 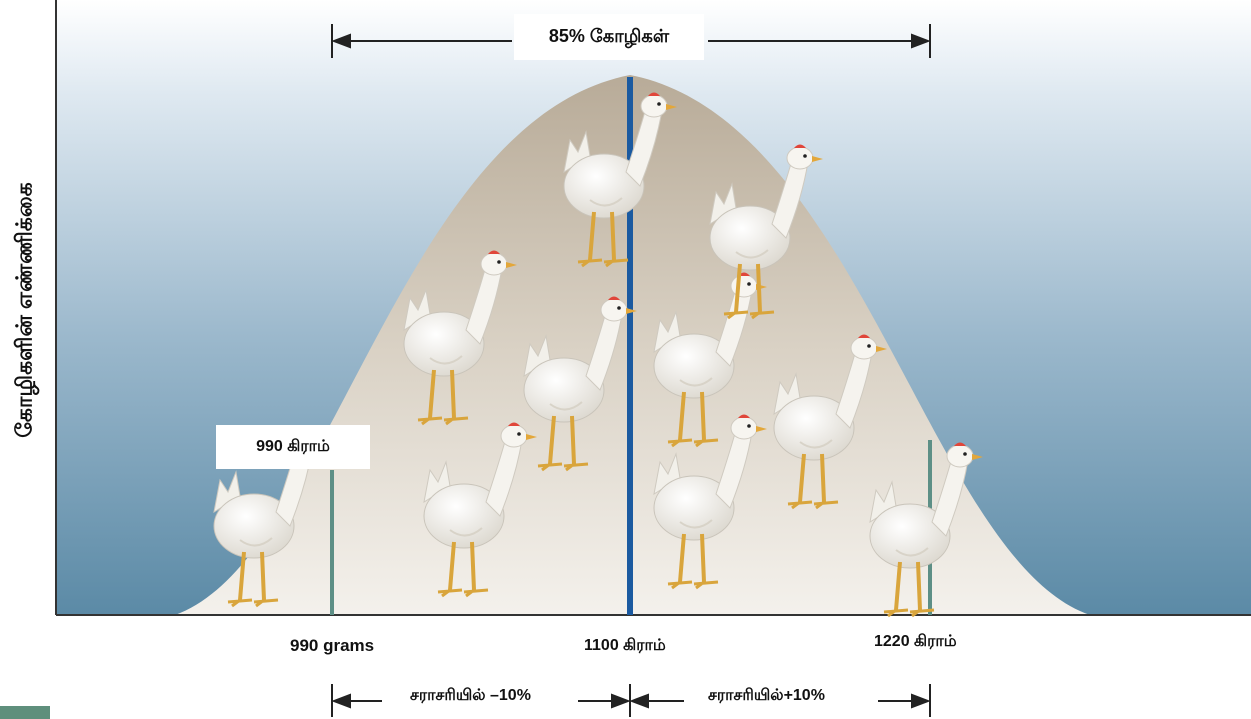 What do you see at coordinates (766, 695) in the screenshot?
I see `plus-range-label: சராசரியில்+10%` at bounding box center [766, 695].